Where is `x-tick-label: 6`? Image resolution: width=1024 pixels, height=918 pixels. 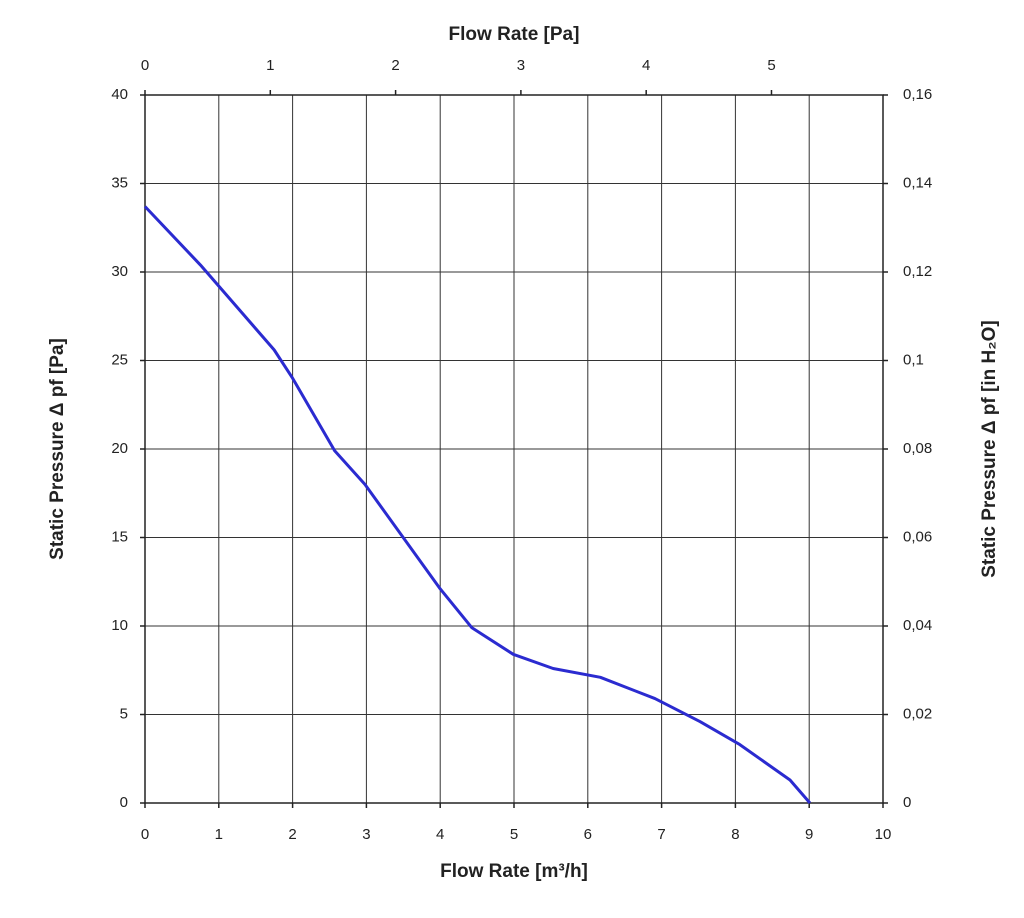 x-tick-label: 6 is located at coordinates (588, 834).